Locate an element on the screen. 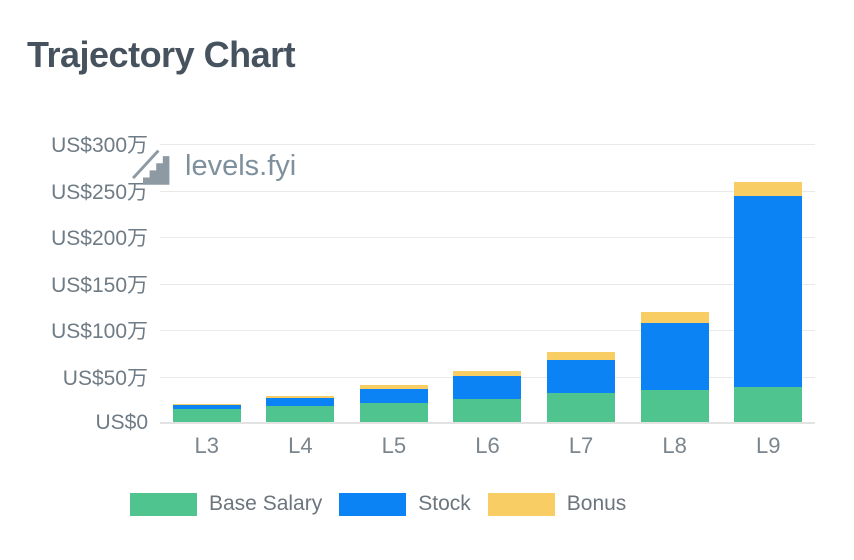 Image resolution: width=854 pixels, height=560 pixels. bar-l9 is located at coordinates (768, 302).